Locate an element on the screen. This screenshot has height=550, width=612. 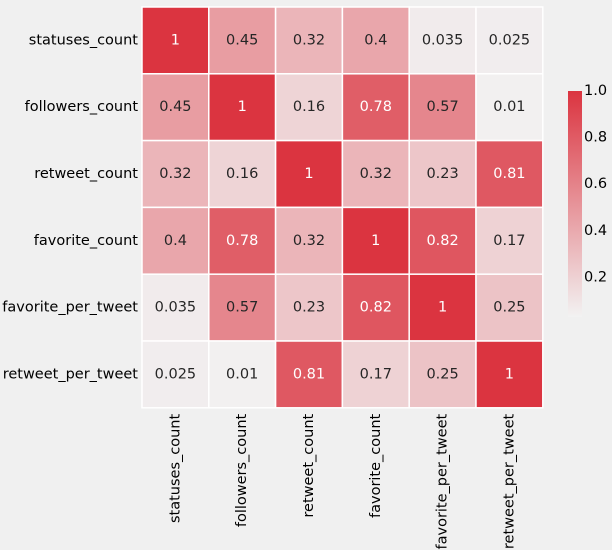
cell-value-label-1-1: 1 is located at coordinates (242, 107).